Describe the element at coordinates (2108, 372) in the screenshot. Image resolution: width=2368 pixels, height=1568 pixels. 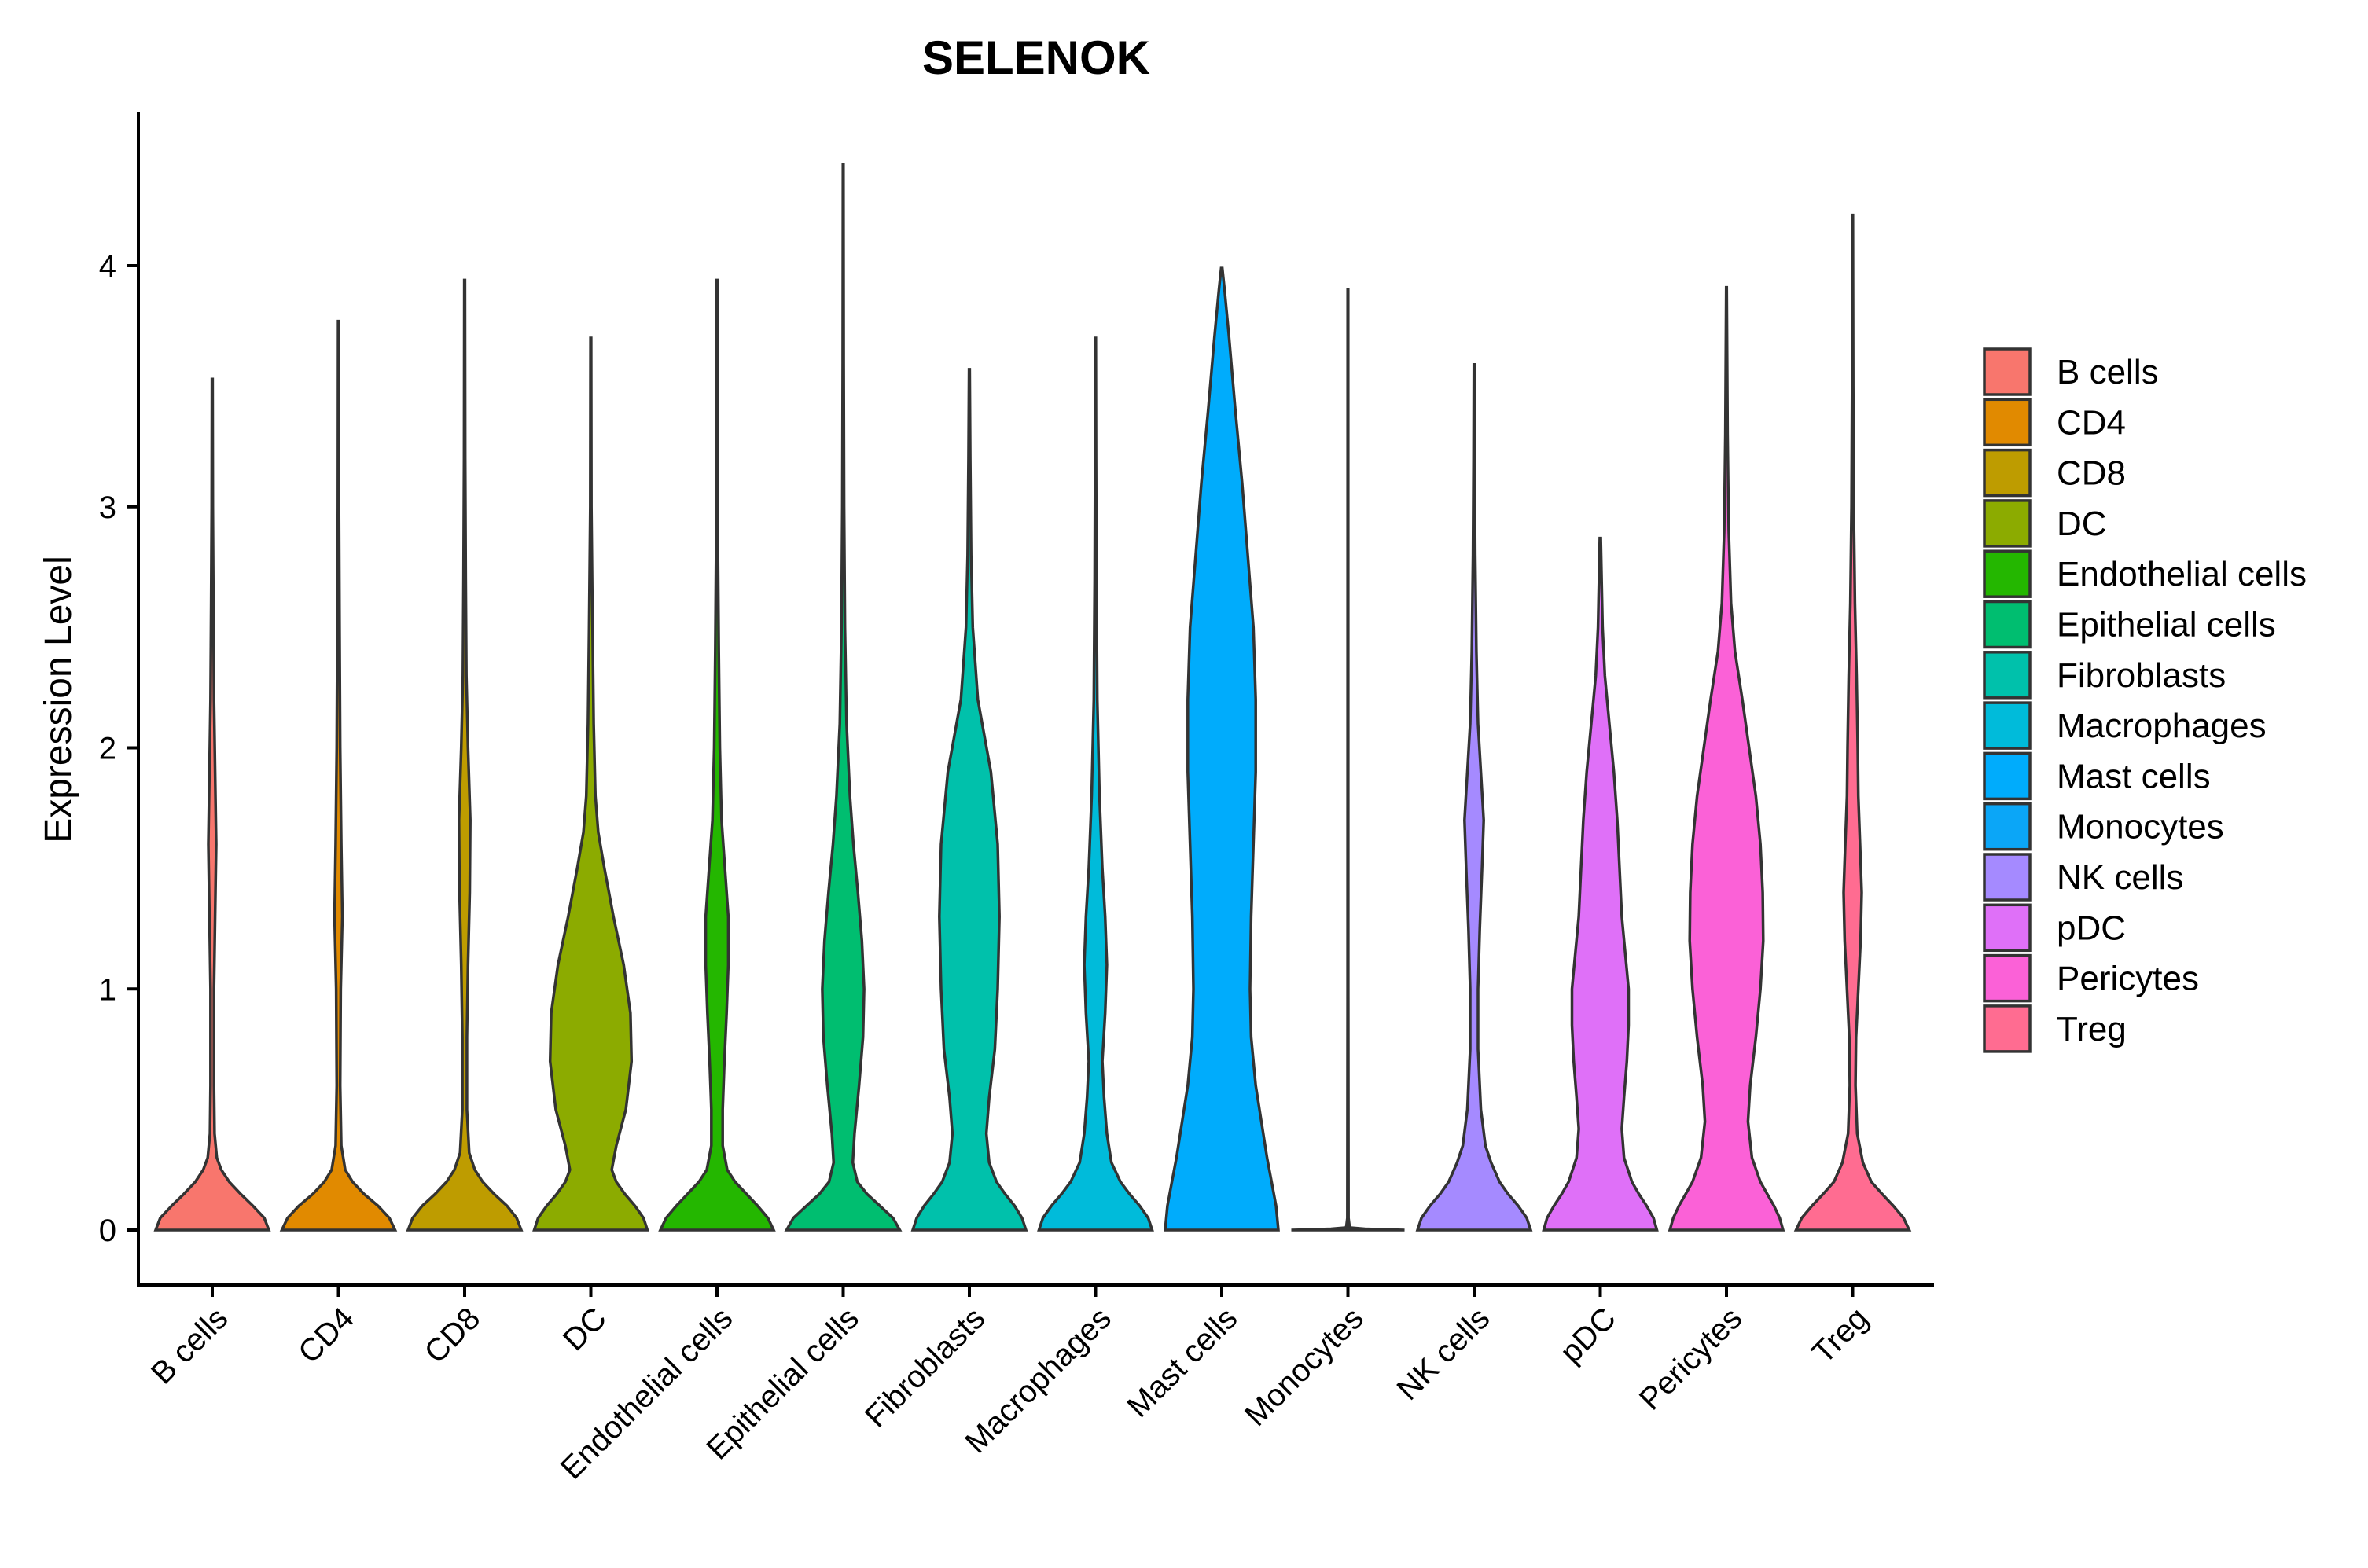
I see `legend-label: B cells` at that location.